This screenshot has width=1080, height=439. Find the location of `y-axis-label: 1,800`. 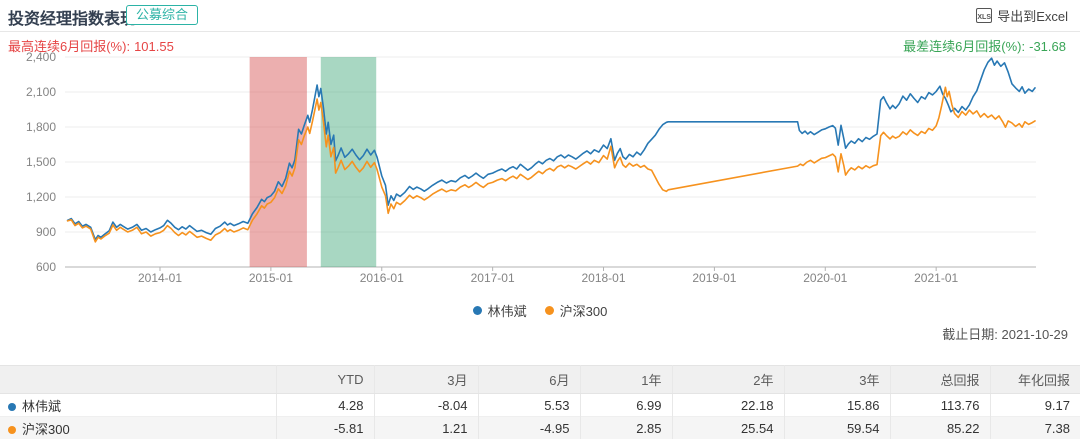

y-axis-label: 1,800 is located at coordinates (41, 127).